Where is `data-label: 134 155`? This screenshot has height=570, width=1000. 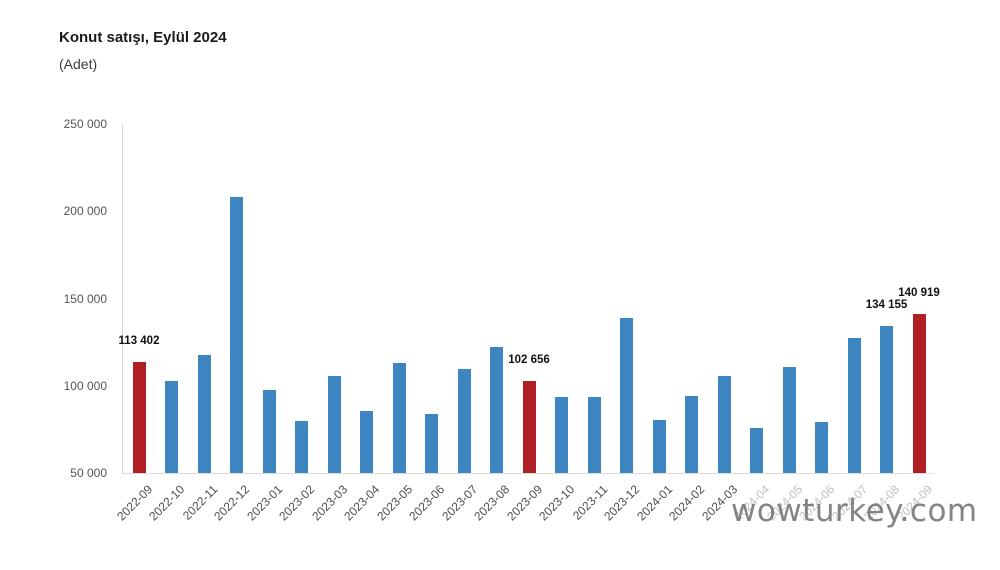
data-label: 134 155 is located at coordinates (886, 305).